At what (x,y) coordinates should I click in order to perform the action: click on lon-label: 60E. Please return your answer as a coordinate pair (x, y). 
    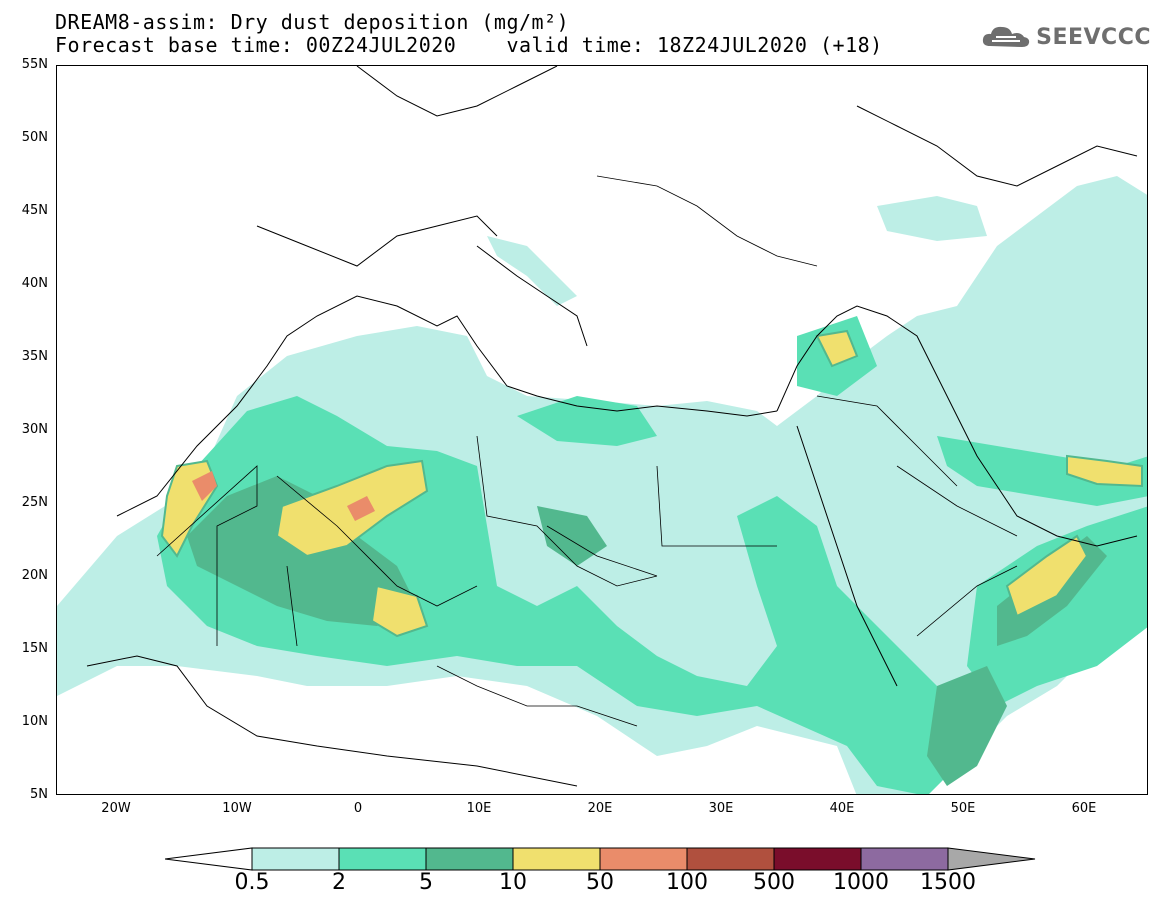
    Looking at the image, I should click on (1084, 808).